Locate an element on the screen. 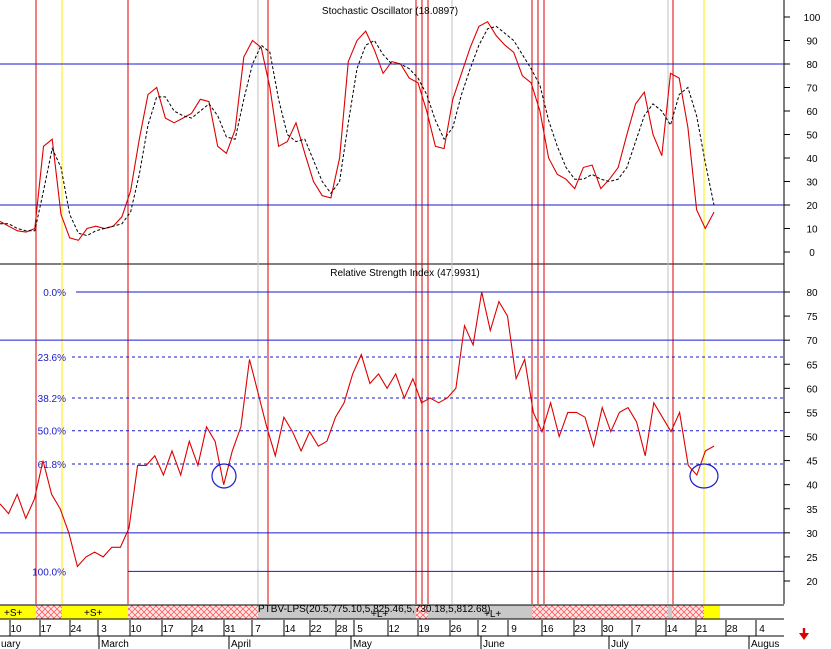 Image resolution: width=831 pixels, height=649 pixels. month-label: June is located at coordinates (494, 644).